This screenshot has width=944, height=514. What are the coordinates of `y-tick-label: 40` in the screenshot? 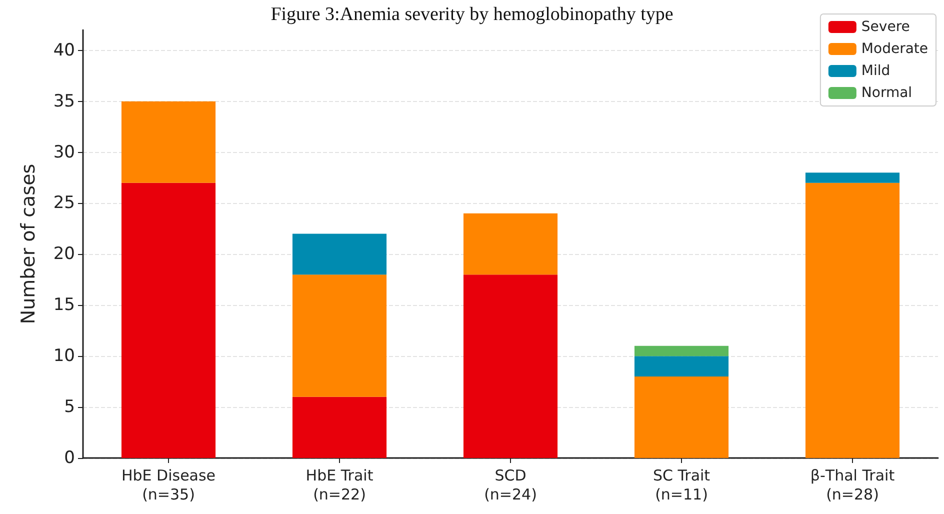 It's located at (64, 50).